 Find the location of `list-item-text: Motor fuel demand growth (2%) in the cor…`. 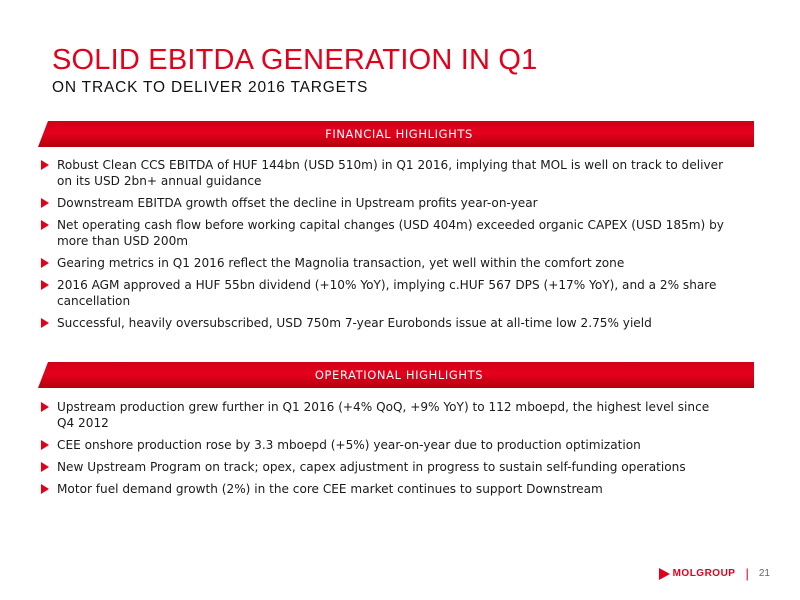

list-item-text: Motor fuel demand growth (2%) in the cor… is located at coordinates (330, 489).